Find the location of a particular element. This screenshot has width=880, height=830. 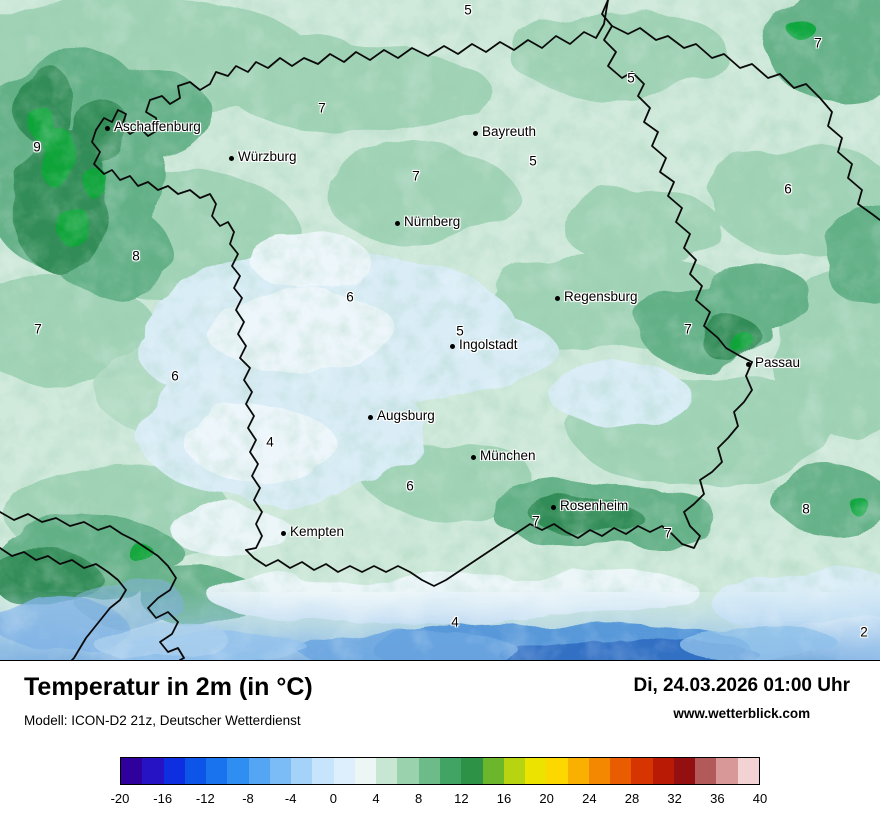

colorbar-tick-label: -16 is located at coordinates (163, 798).